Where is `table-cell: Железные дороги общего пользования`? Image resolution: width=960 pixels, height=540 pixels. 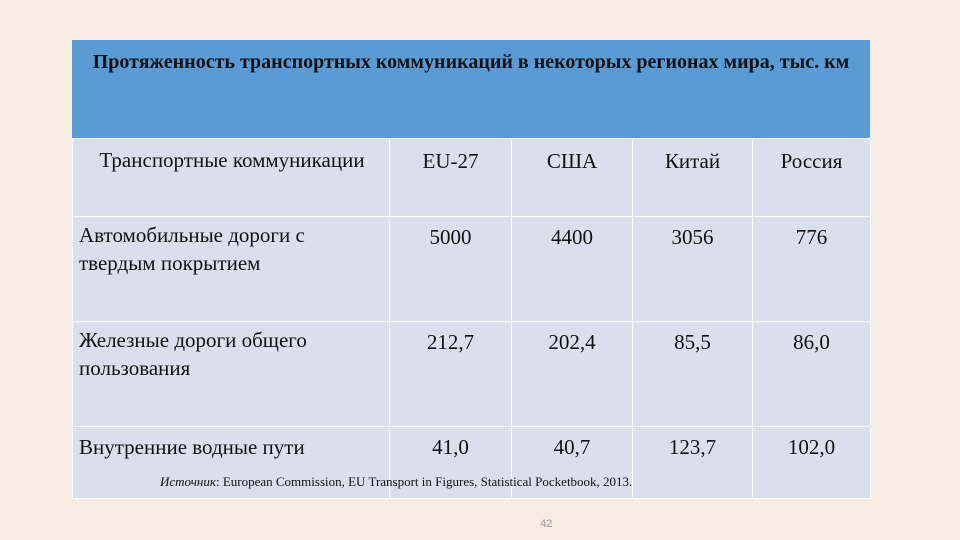 table-cell: Железные дороги общего пользования is located at coordinates (231, 374).